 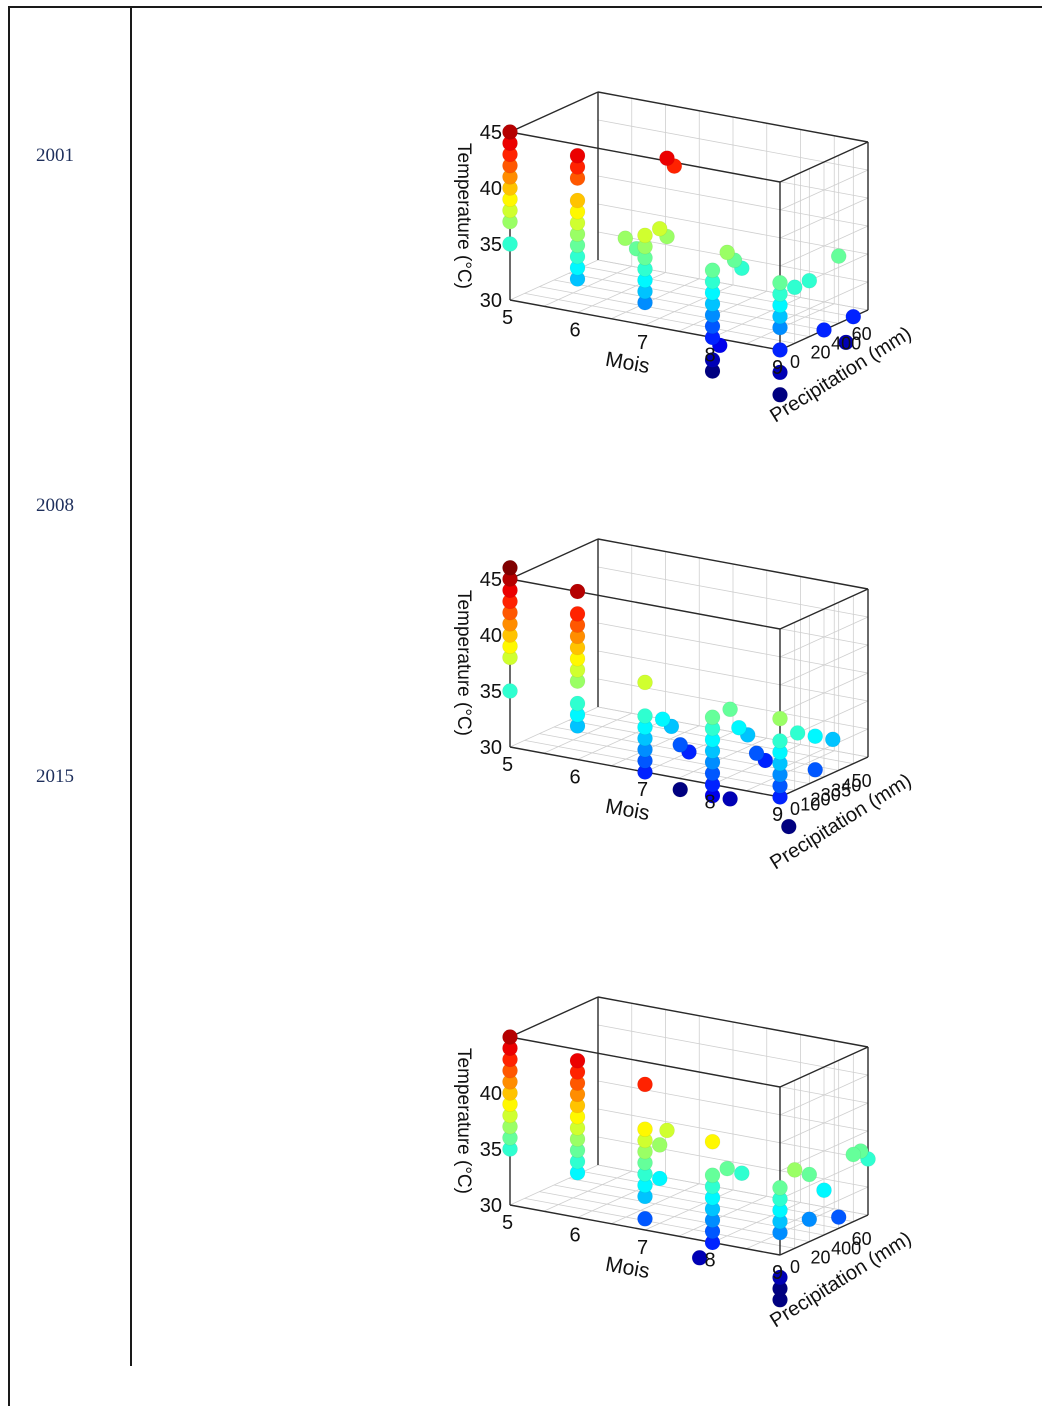 I want to click on y-tick-label: 10, so click(x=810, y=804).